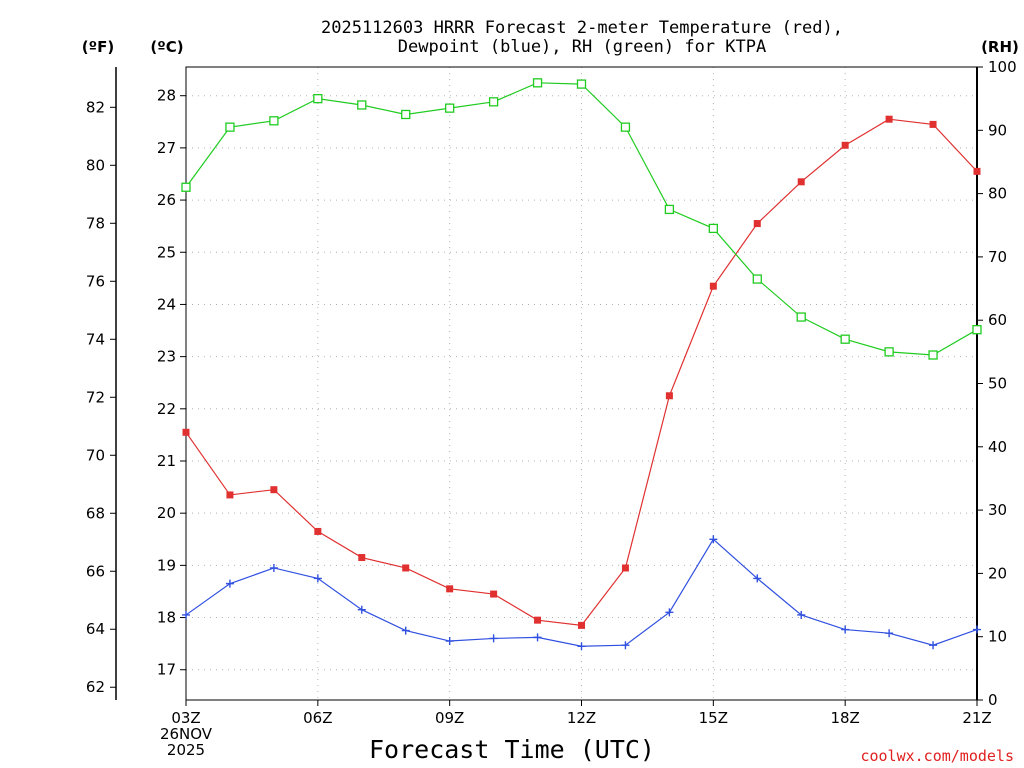 Image resolution: width=1024 pixels, height=768 pixels. What do you see at coordinates (581, 592) in the screenshot?
I see `dewpoint-cseries-line` at bounding box center [581, 592].